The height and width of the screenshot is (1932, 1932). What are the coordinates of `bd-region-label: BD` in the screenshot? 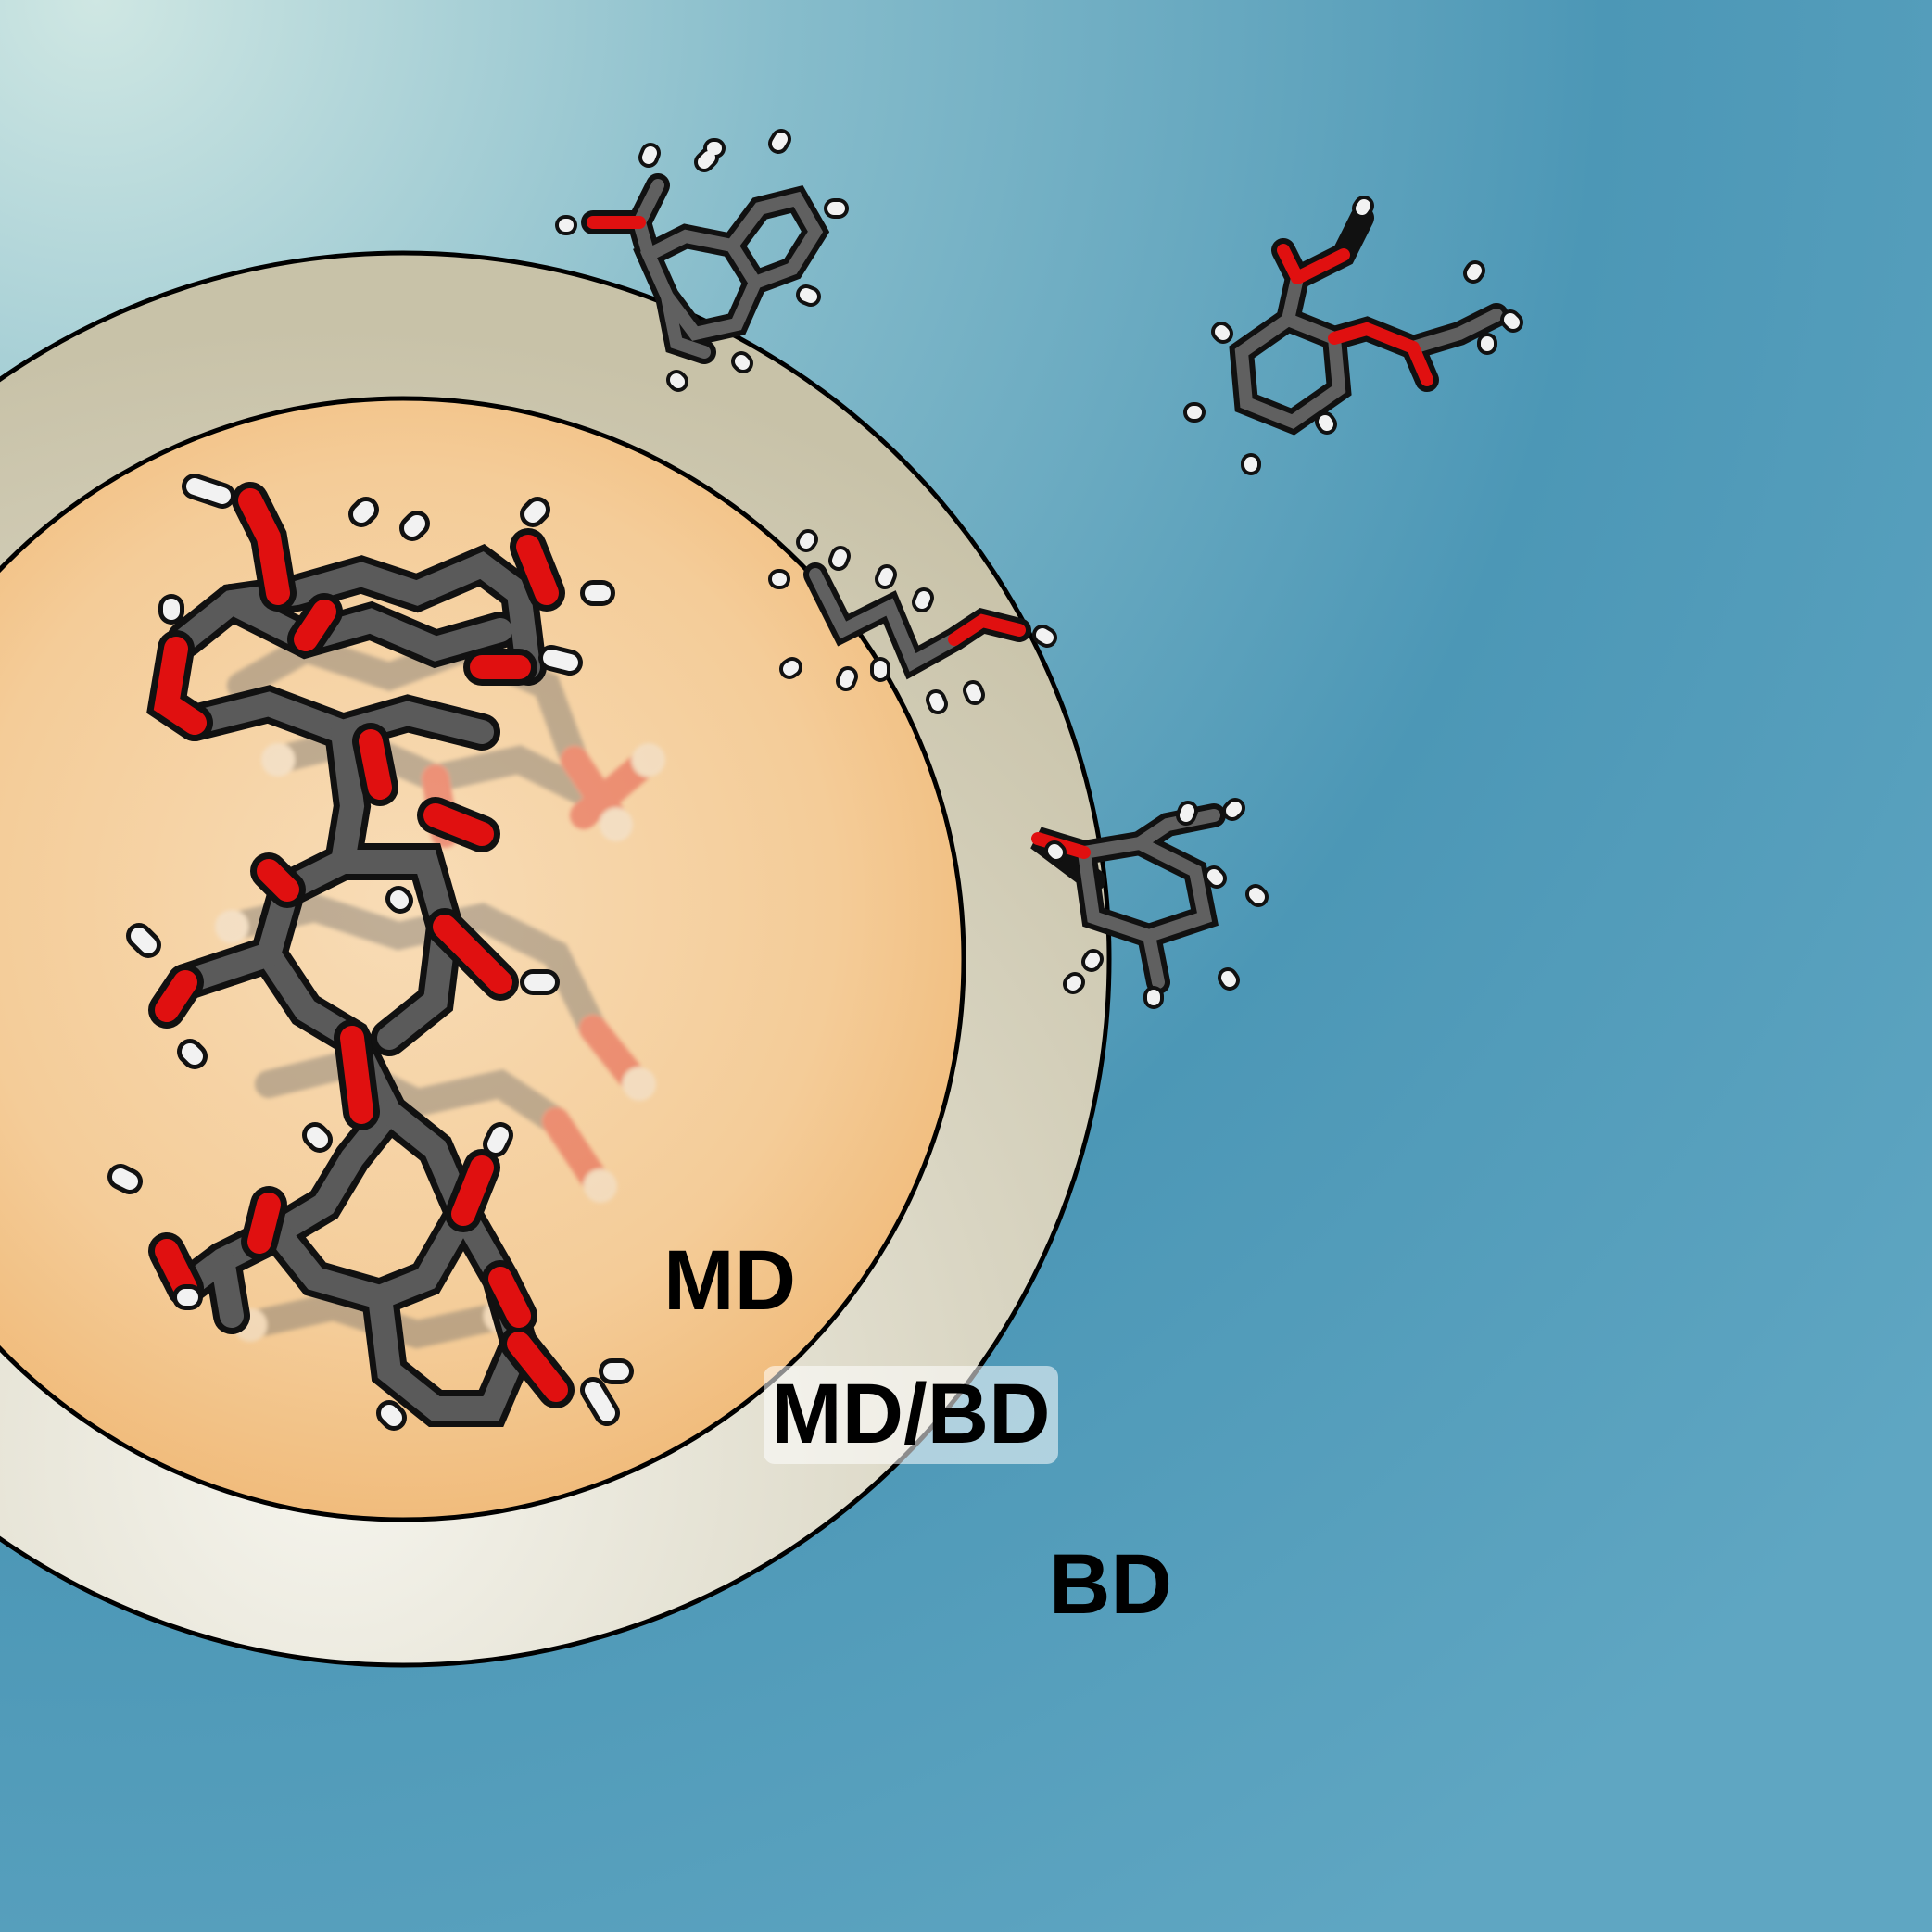 It's located at (1110, 1585).